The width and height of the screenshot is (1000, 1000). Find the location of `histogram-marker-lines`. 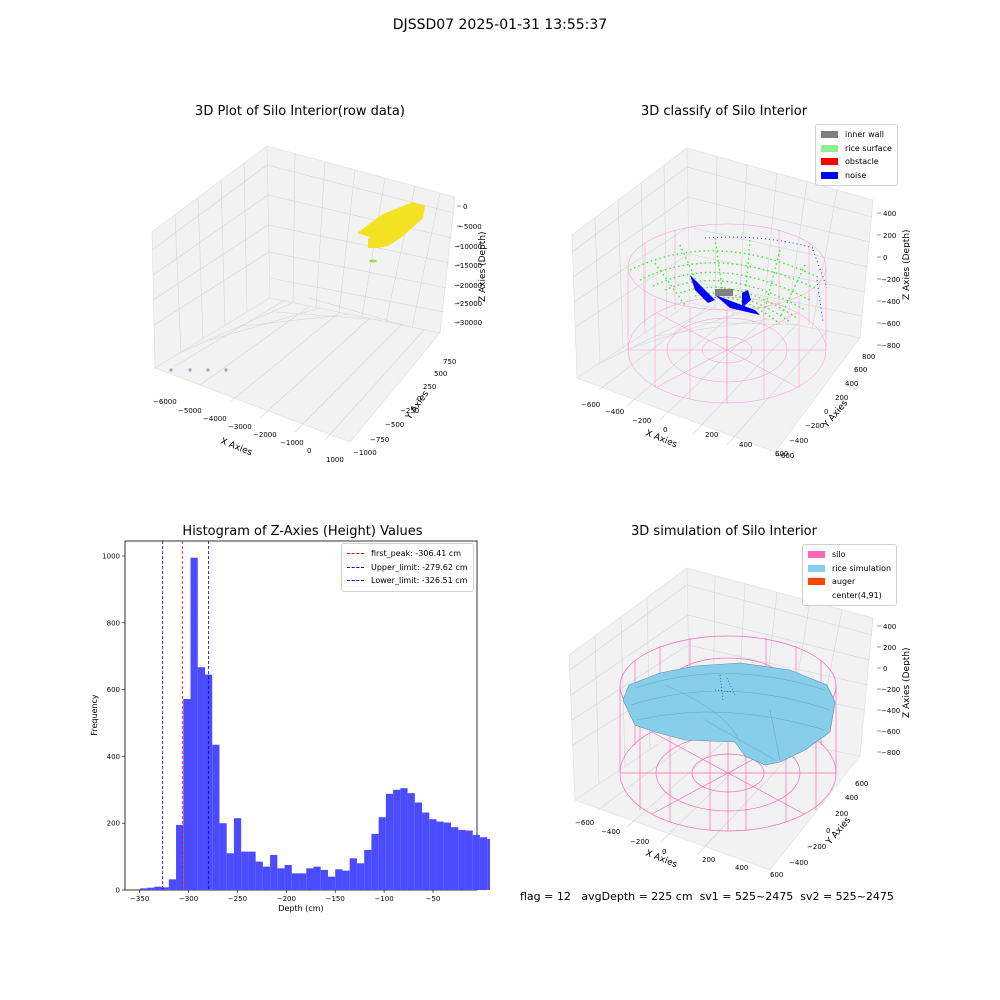

histogram-marker-lines is located at coordinates (185, 715).